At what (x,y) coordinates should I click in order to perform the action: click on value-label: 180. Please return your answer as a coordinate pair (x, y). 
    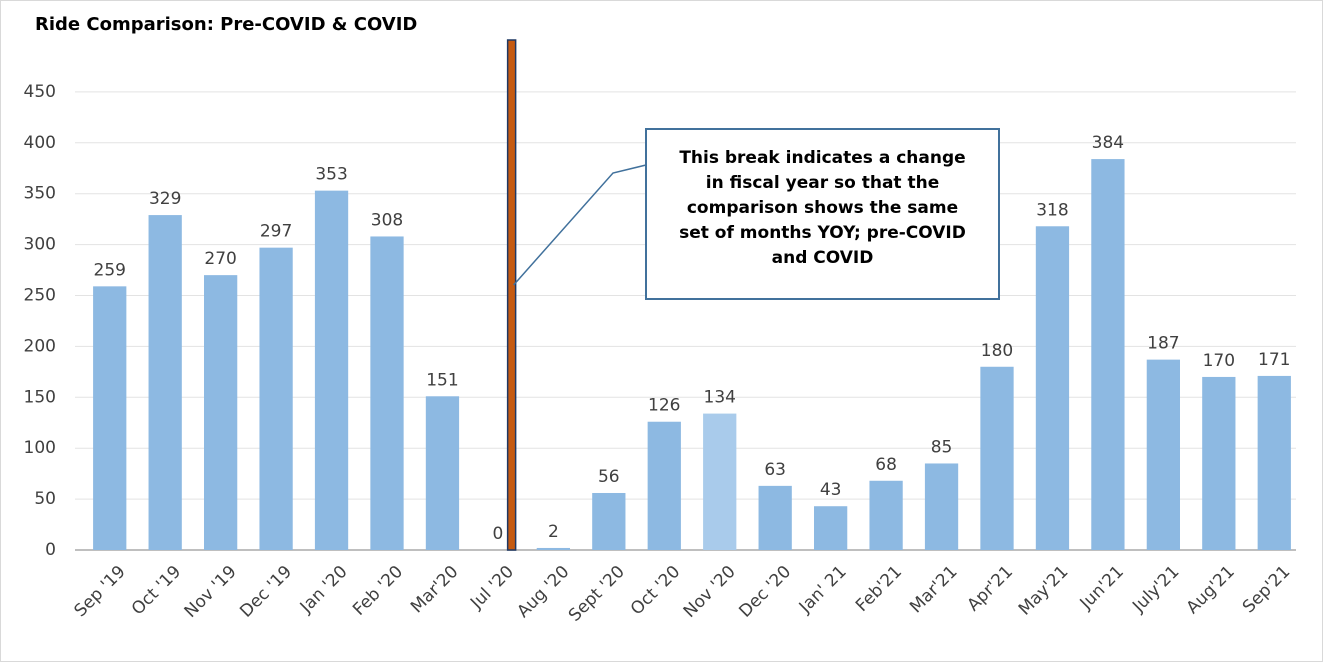
    Looking at the image, I should click on (997, 351).